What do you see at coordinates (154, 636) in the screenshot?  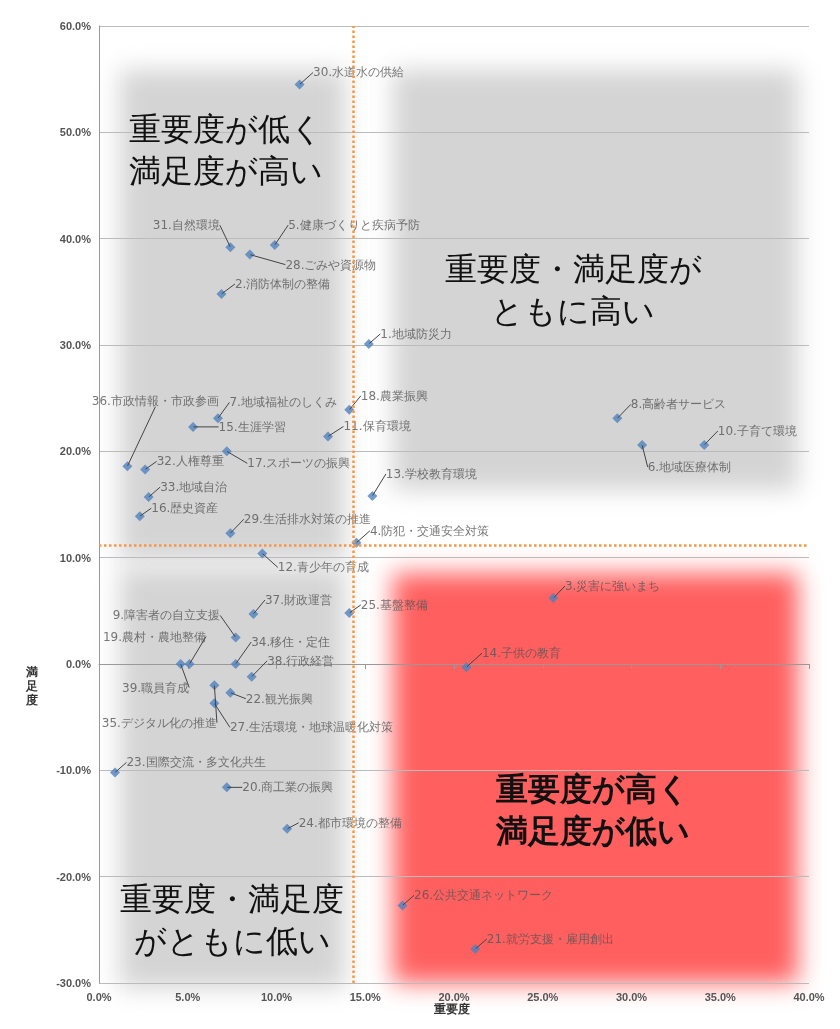 I see `annotation: 19.農村・農地整備` at bounding box center [154, 636].